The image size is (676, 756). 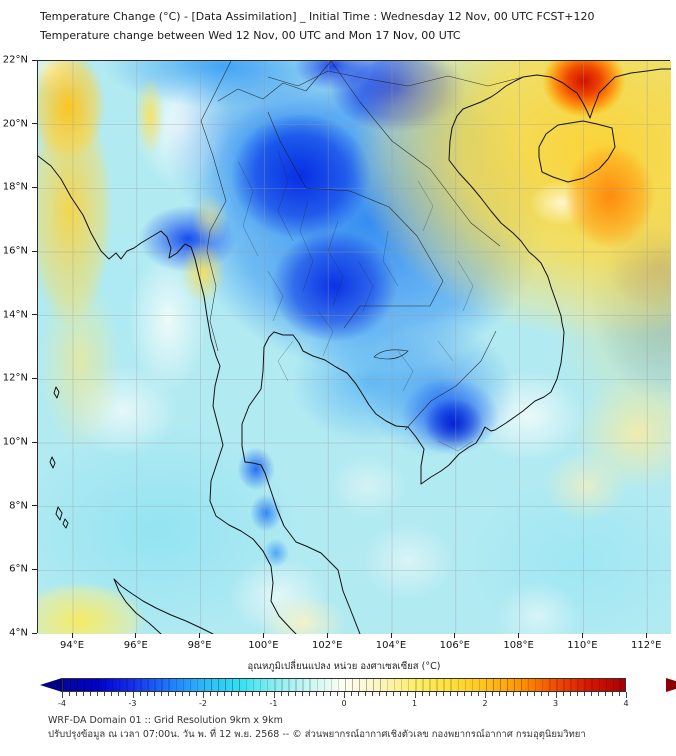 I want to click on coastline-sumatra, so click(x=163, y=606).